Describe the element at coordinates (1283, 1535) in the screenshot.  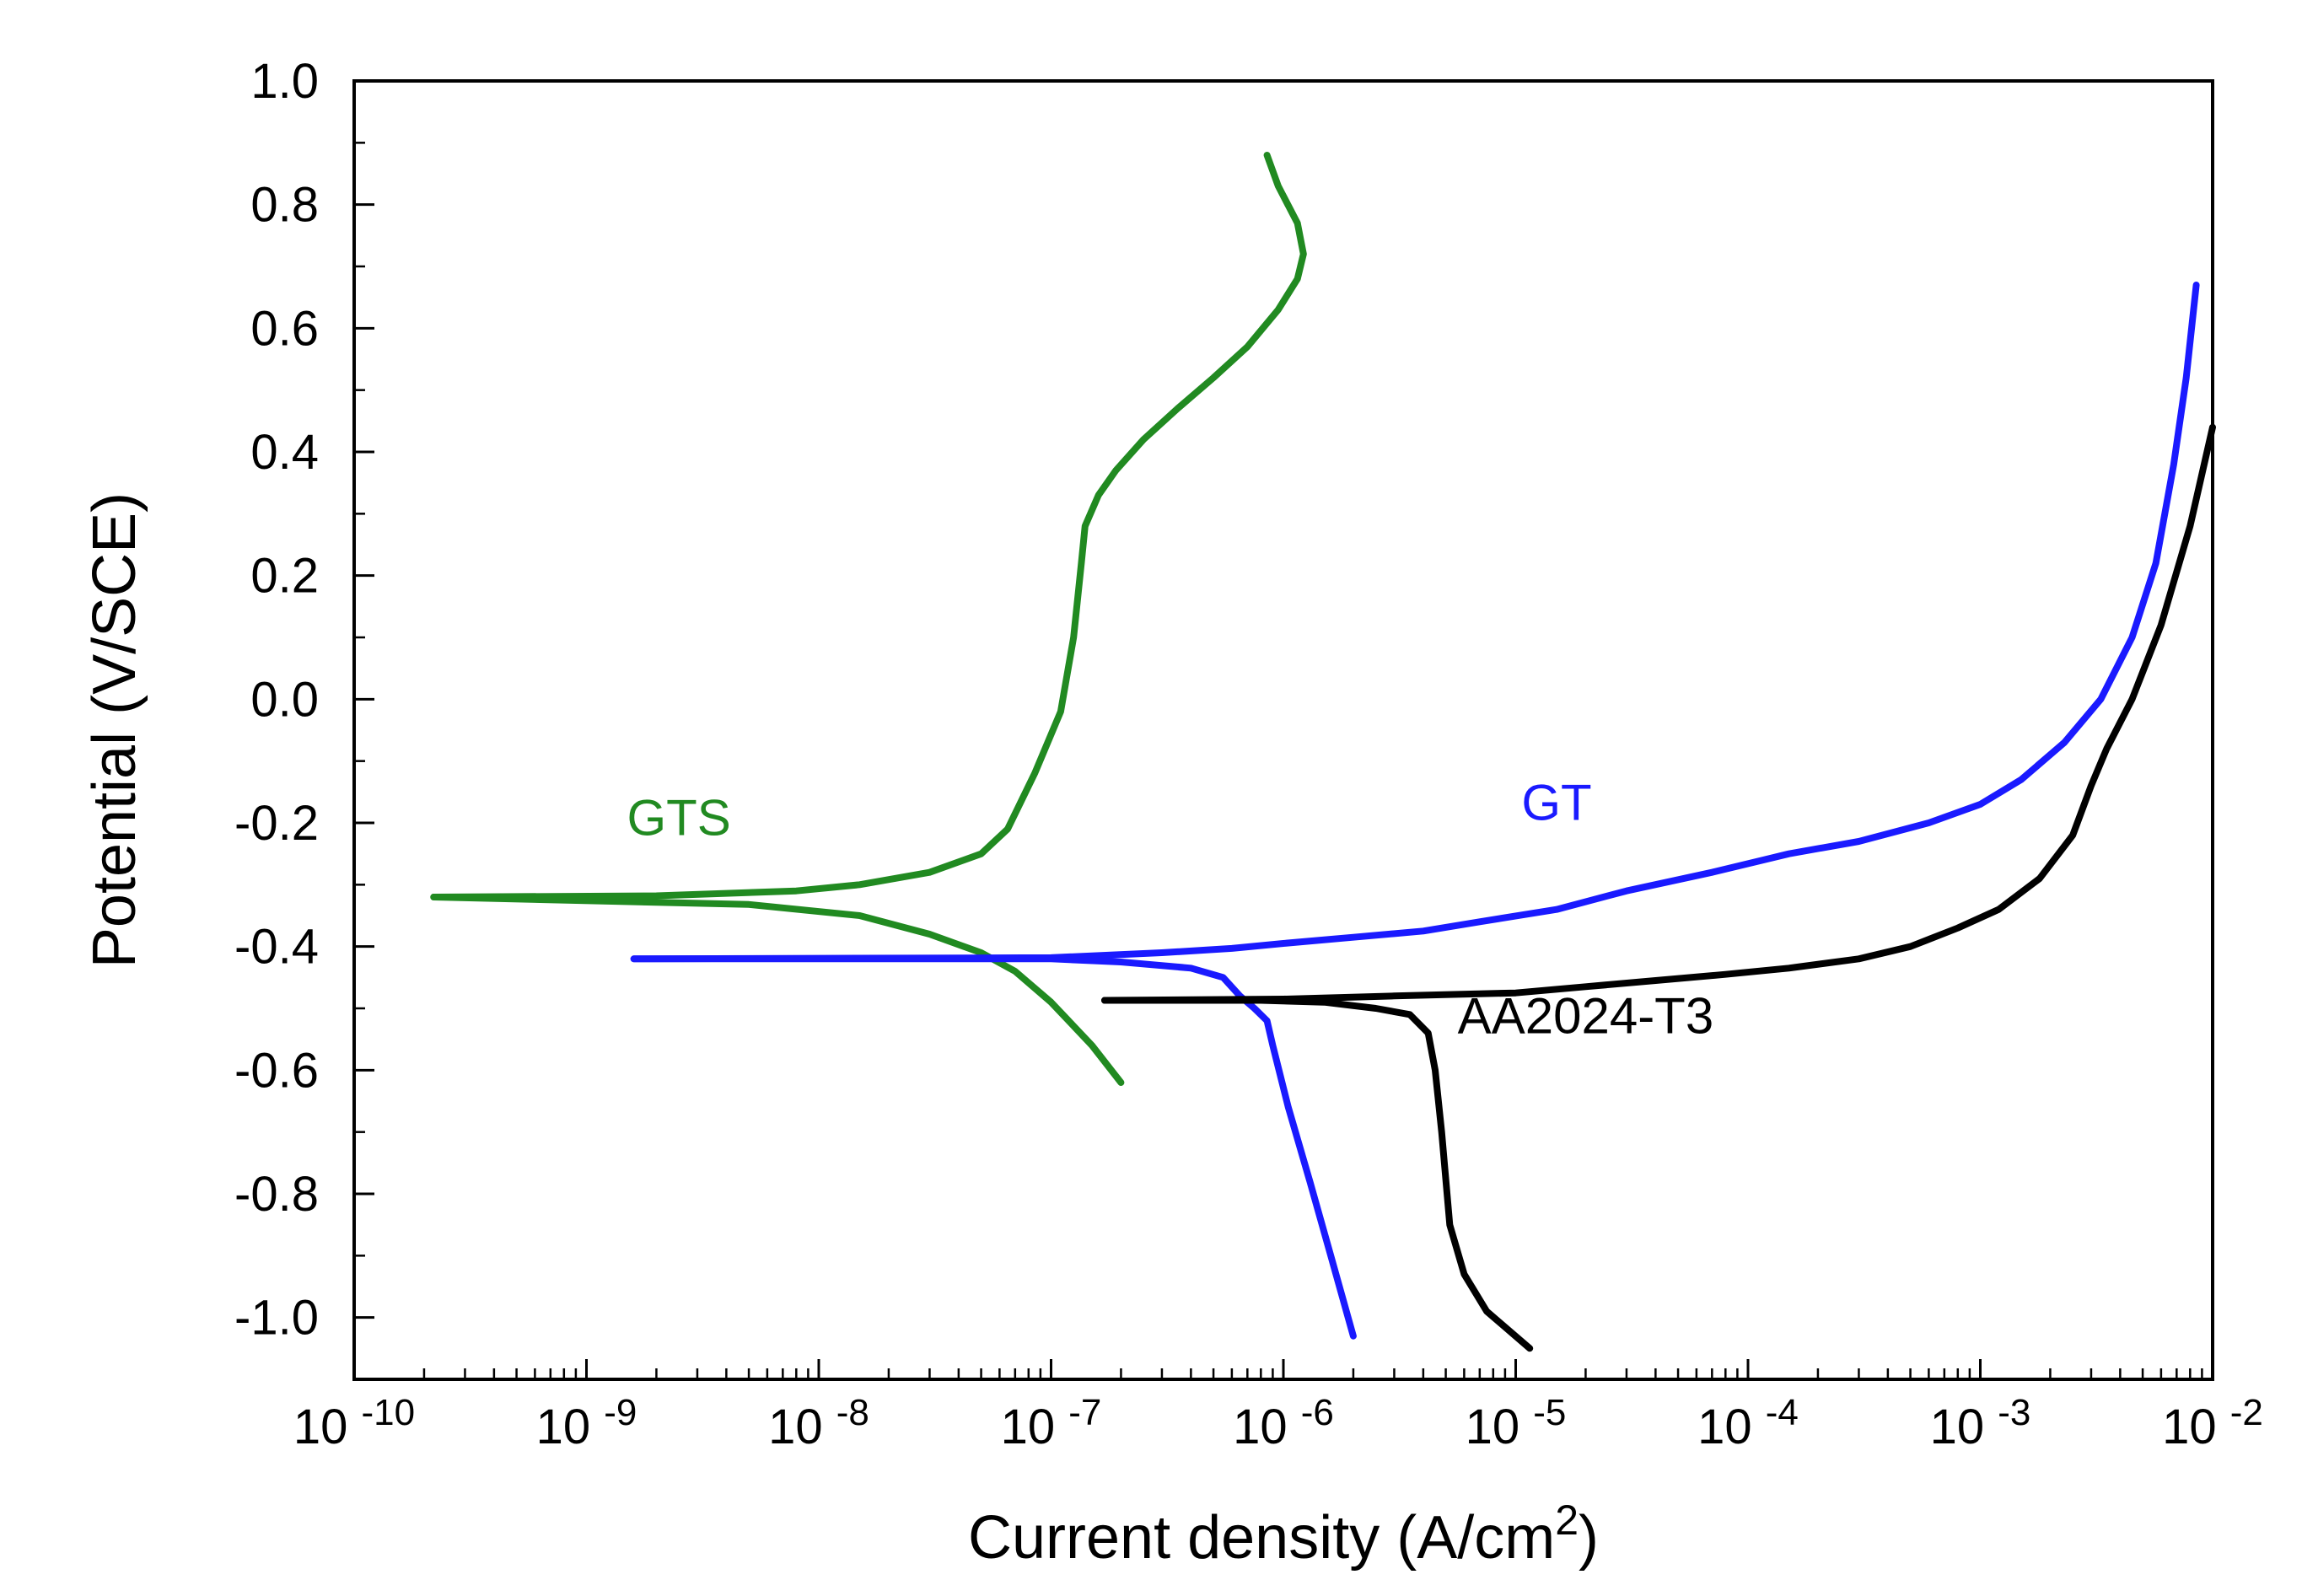
I see `x-axis-title: Current density (A/cm2)` at that location.